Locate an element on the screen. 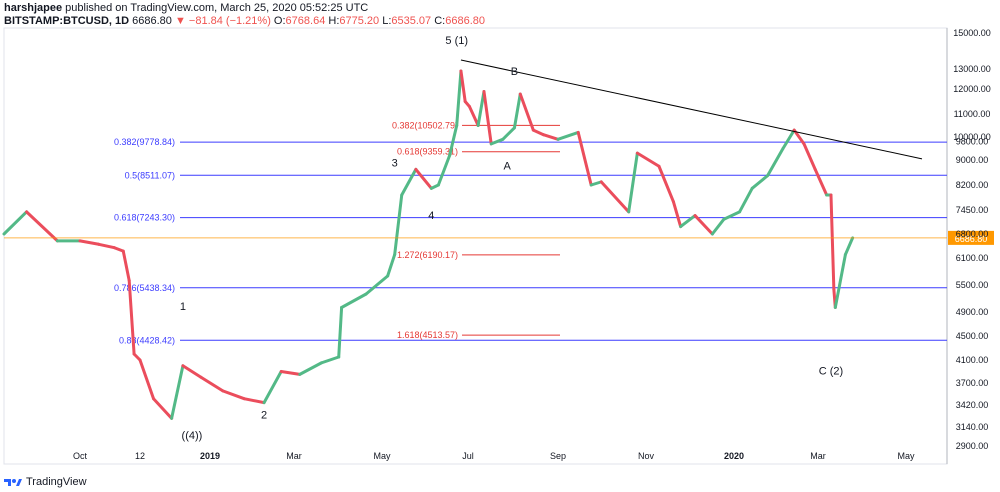  y-tick-label: 8200.00 is located at coordinates (972, 185).